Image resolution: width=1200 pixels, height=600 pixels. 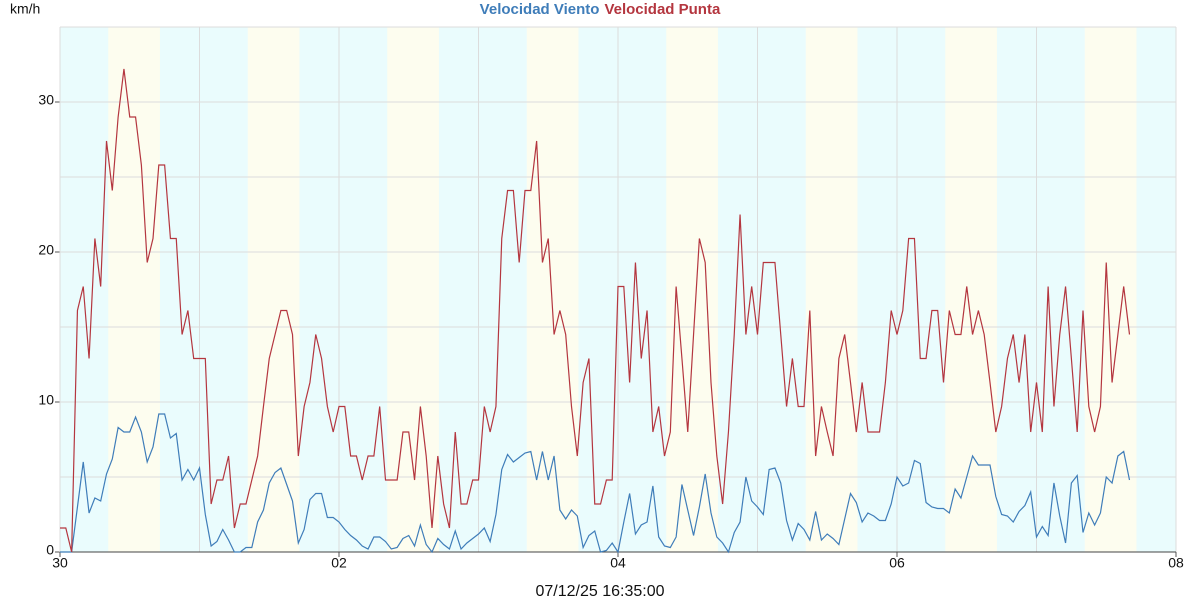 What do you see at coordinates (46, 400) in the screenshot?
I see `y-tick-label: 10` at bounding box center [46, 400].